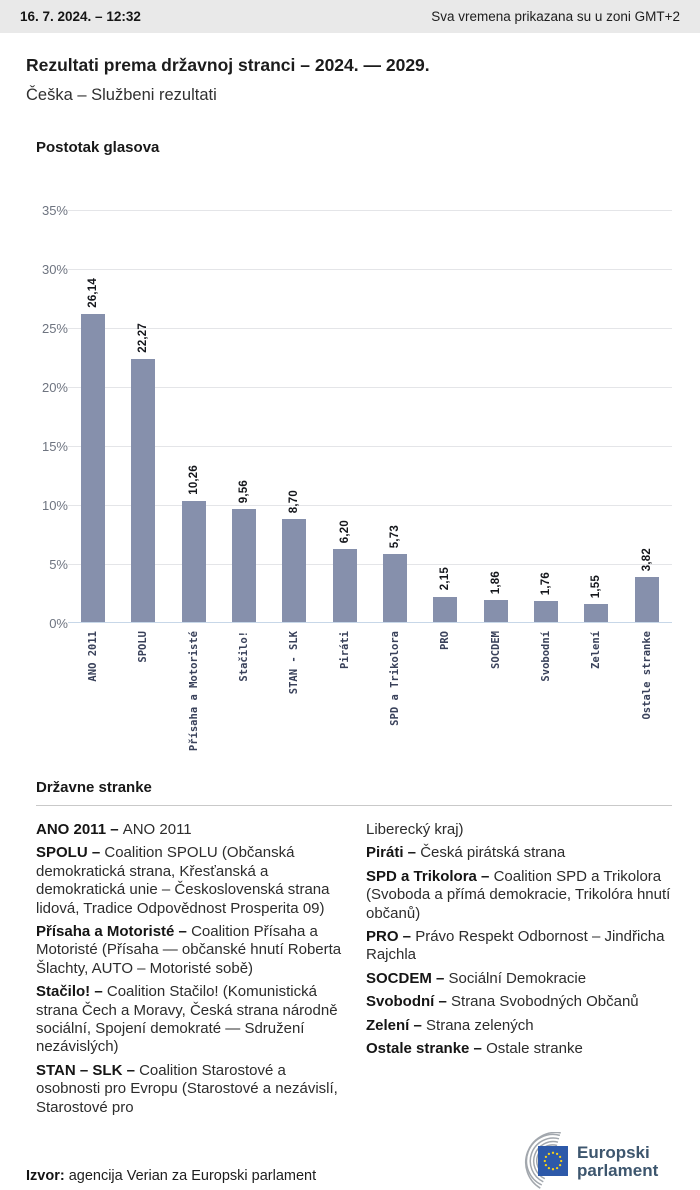 Image resolution: width=700 pixels, height=1190 pixels. Describe the element at coordinates (54, 387) in the screenshot. I see `y-axis-label: 20%` at that location.